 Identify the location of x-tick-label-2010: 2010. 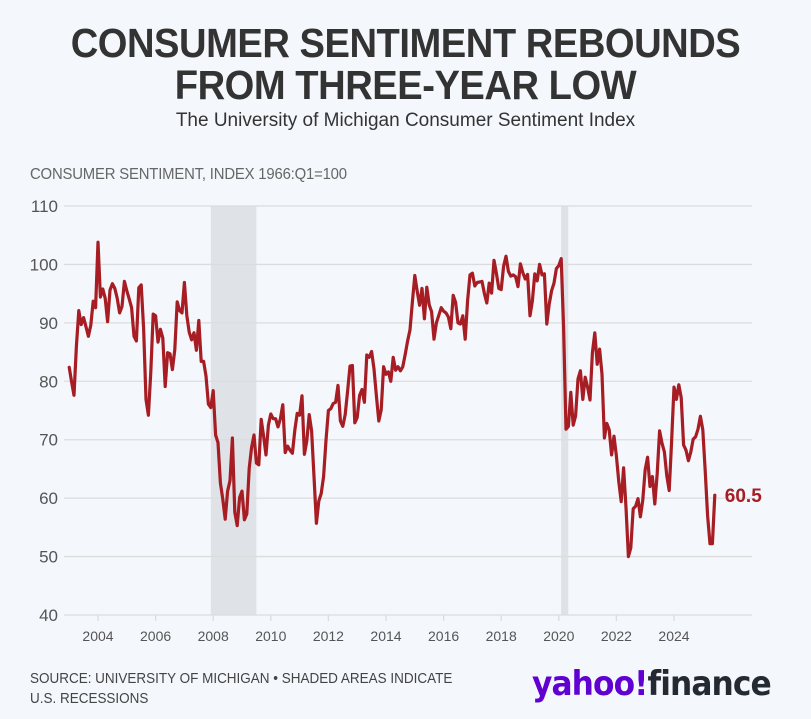
(270, 636).